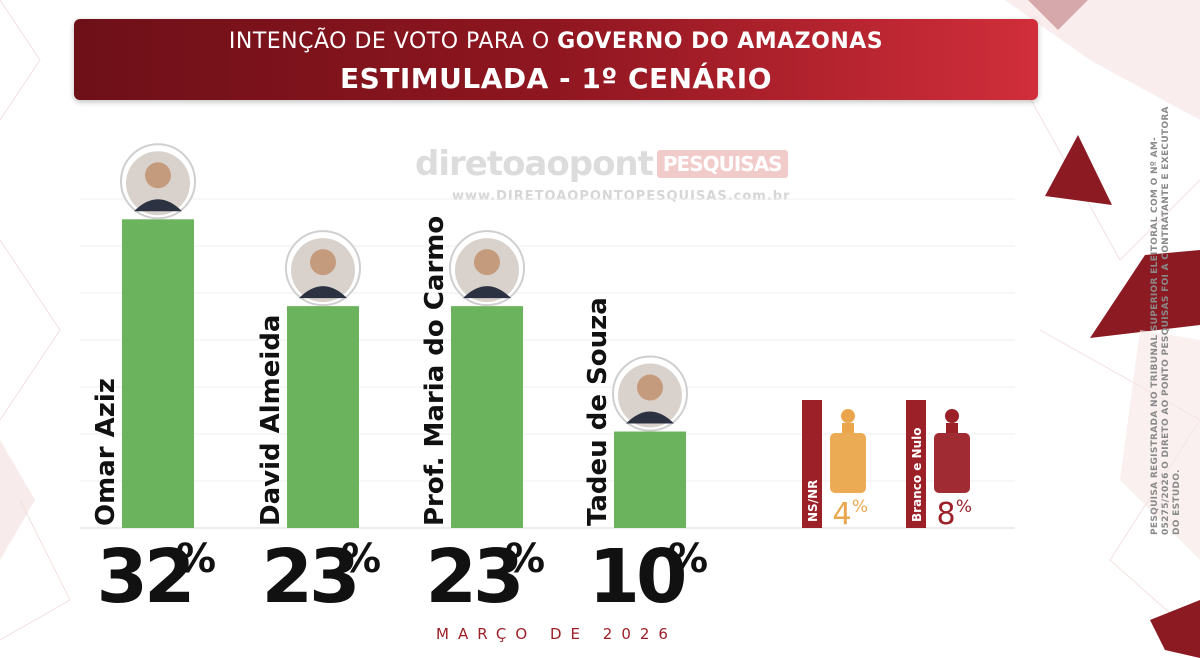 The image size is (1200, 658). I want to click on chart-subtitle: ESTIMULADA - 1º CENÁRIO, so click(556, 78).